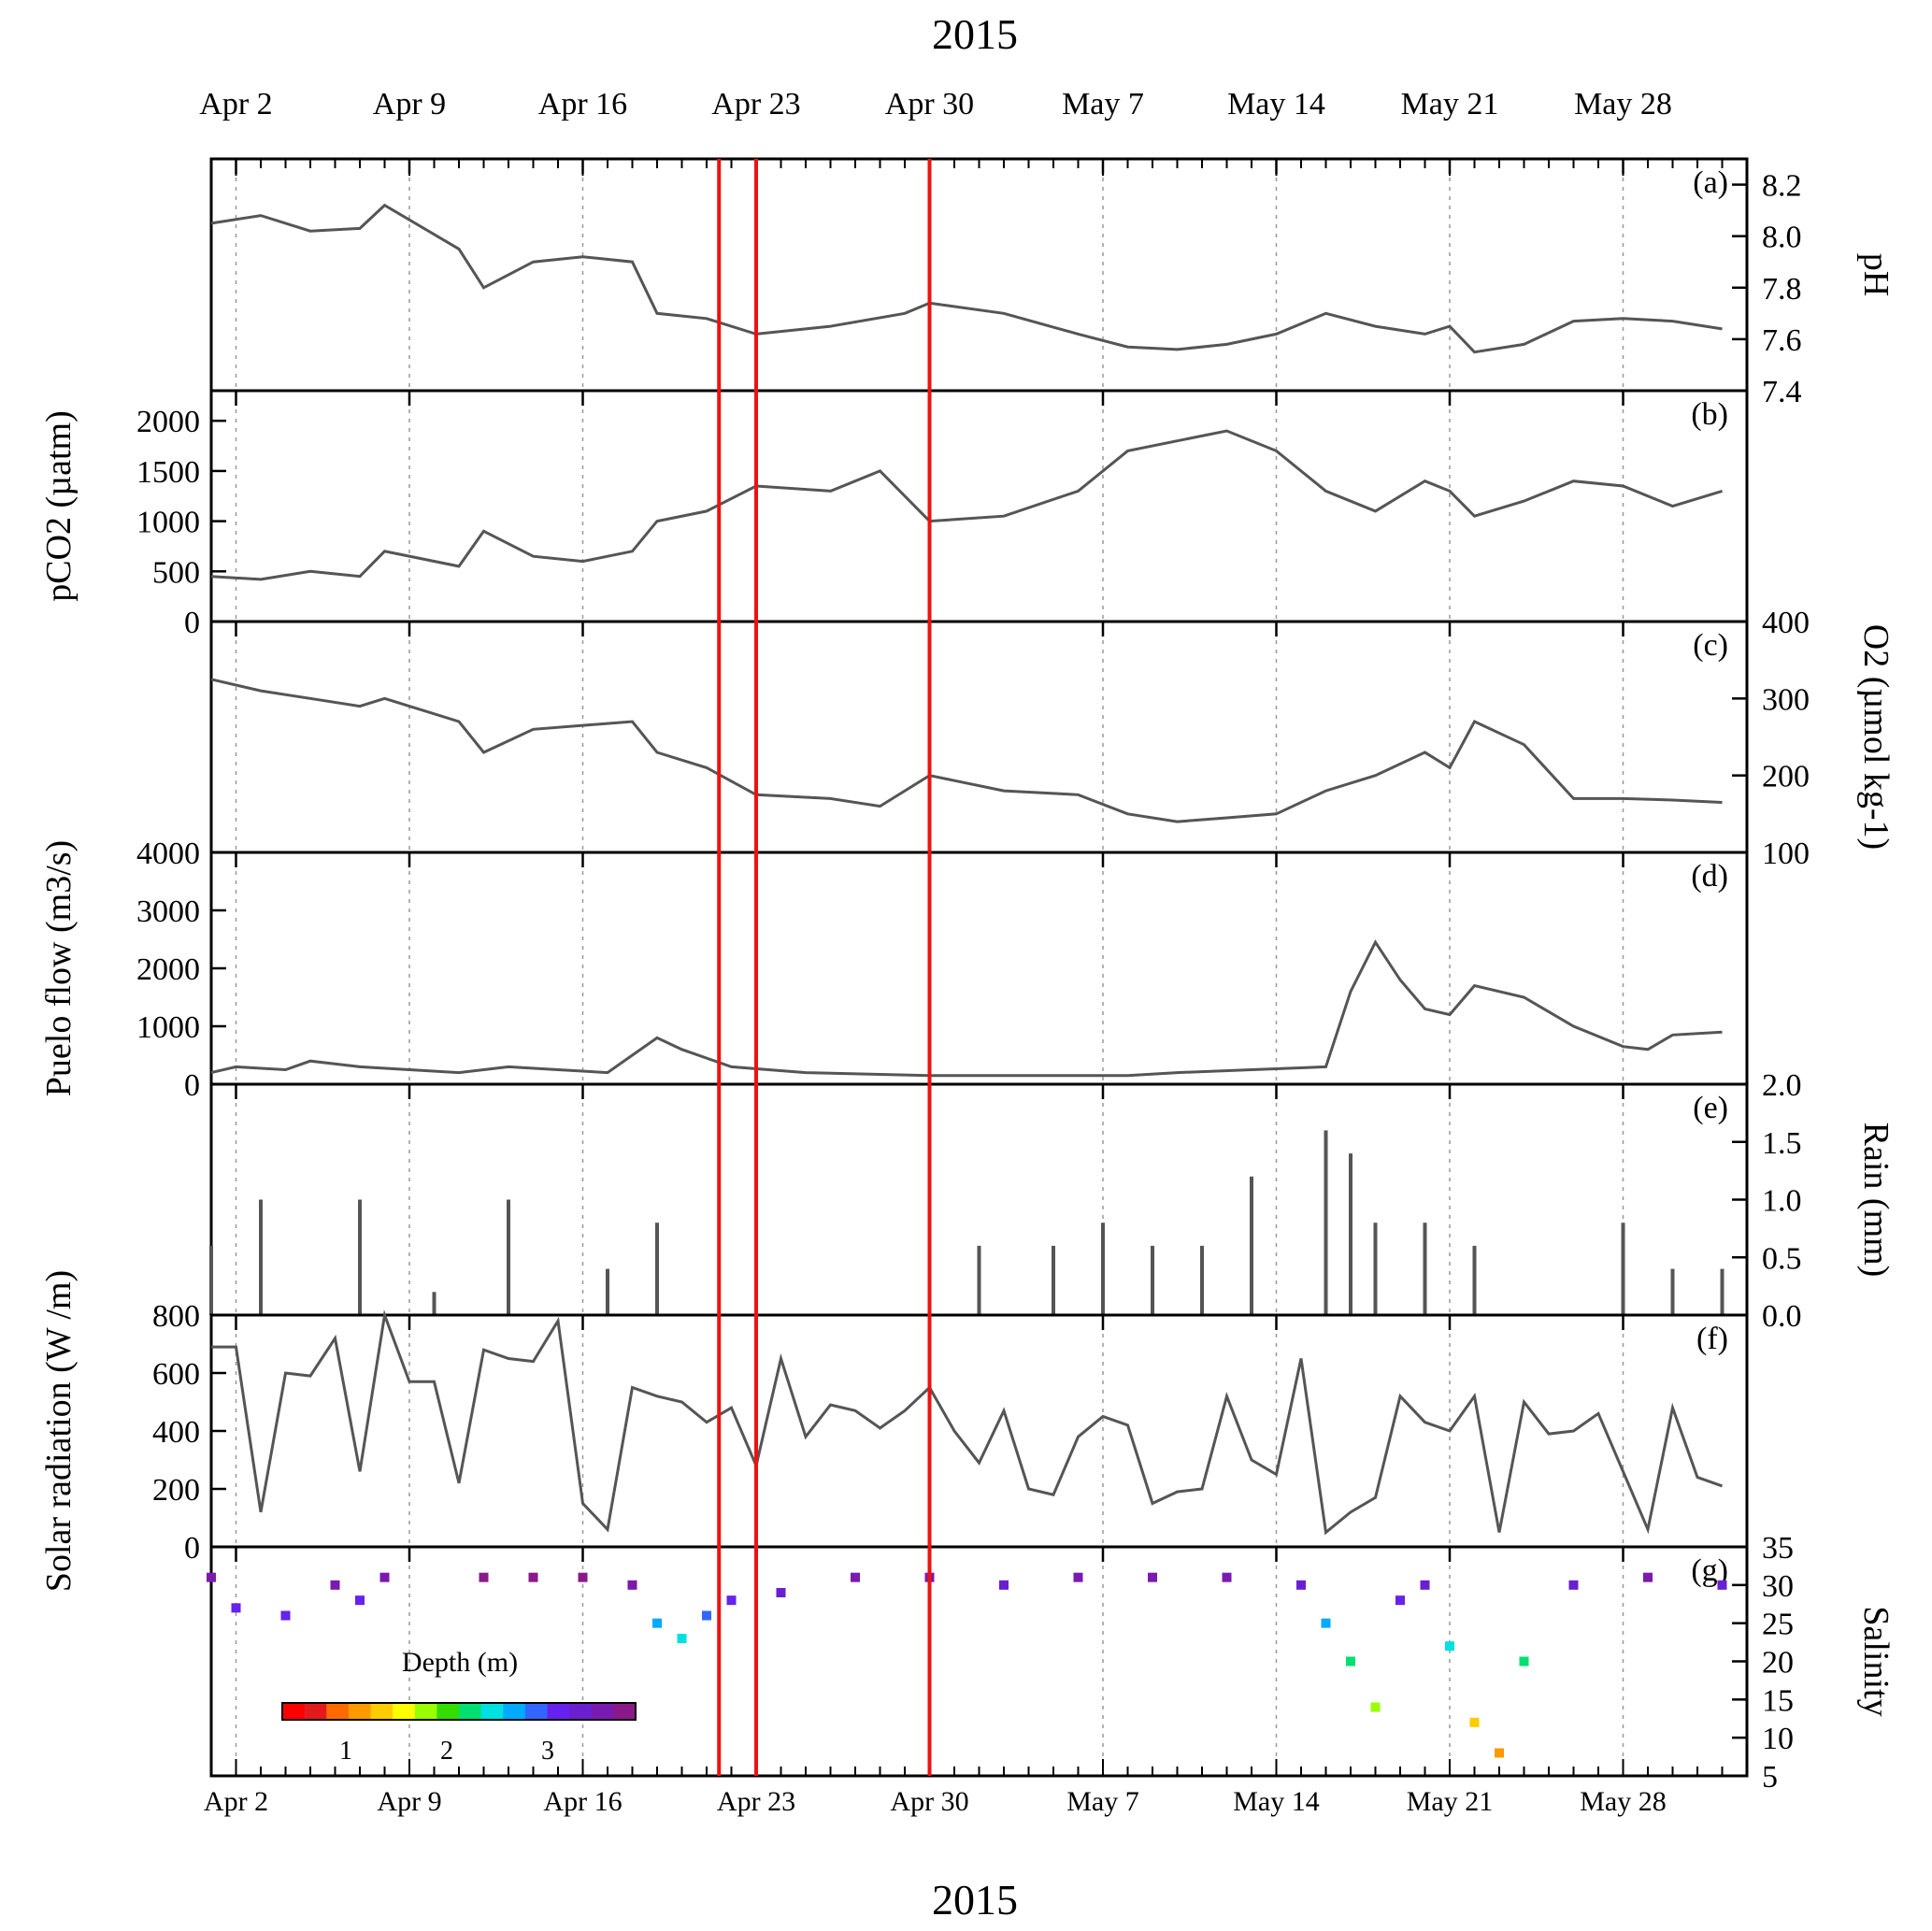  Describe the element at coordinates (1782, 1086) in the screenshot. I see `y-tick-label: 2.0` at that location.